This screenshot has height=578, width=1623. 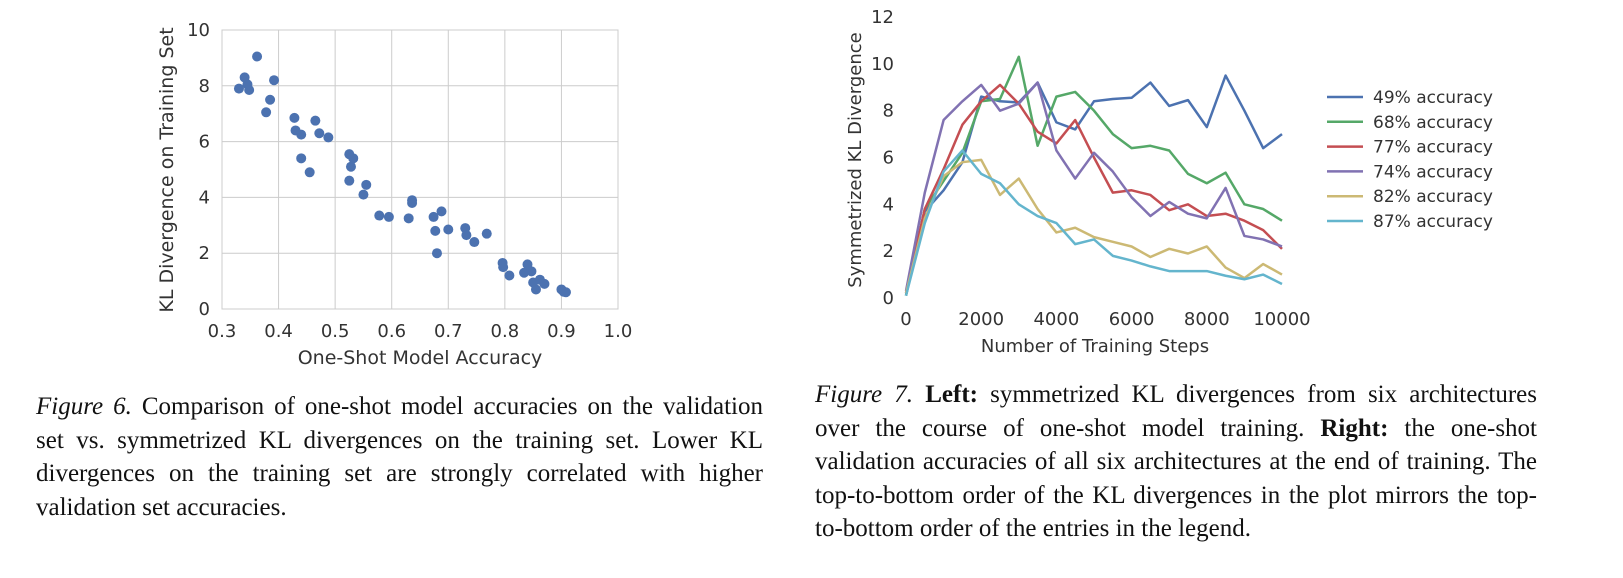 What do you see at coordinates (905, 319) in the screenshot?
I see `line-x-tick-label: 0` at bounding box center [905, 319].